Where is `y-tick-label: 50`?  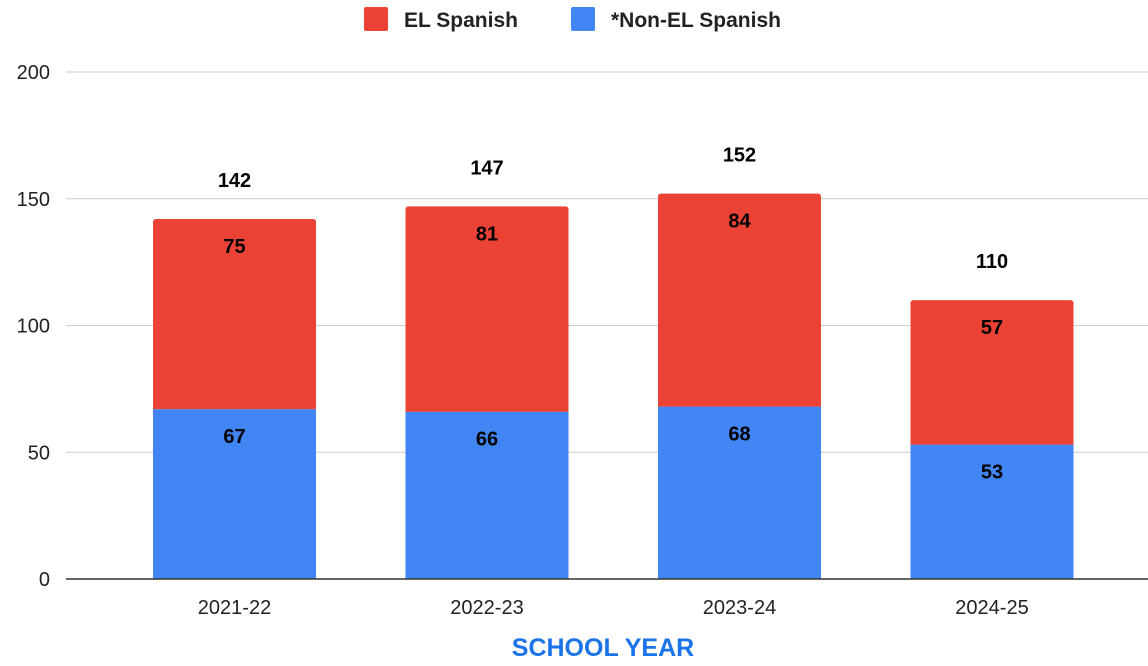 y-tick-label: 50 is located at coordinates (39, 453).